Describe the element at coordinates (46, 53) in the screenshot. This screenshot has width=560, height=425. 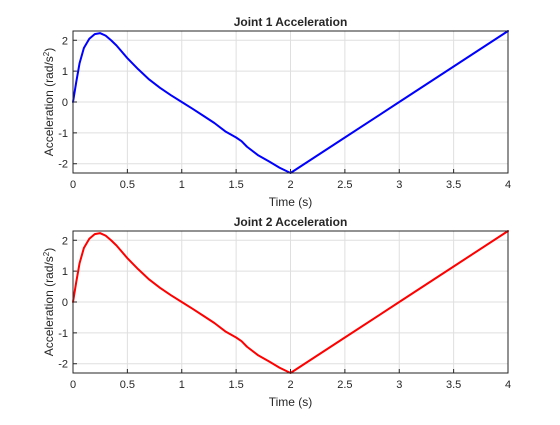
I see `y-axis-label-1-superscript: 2` at that location.